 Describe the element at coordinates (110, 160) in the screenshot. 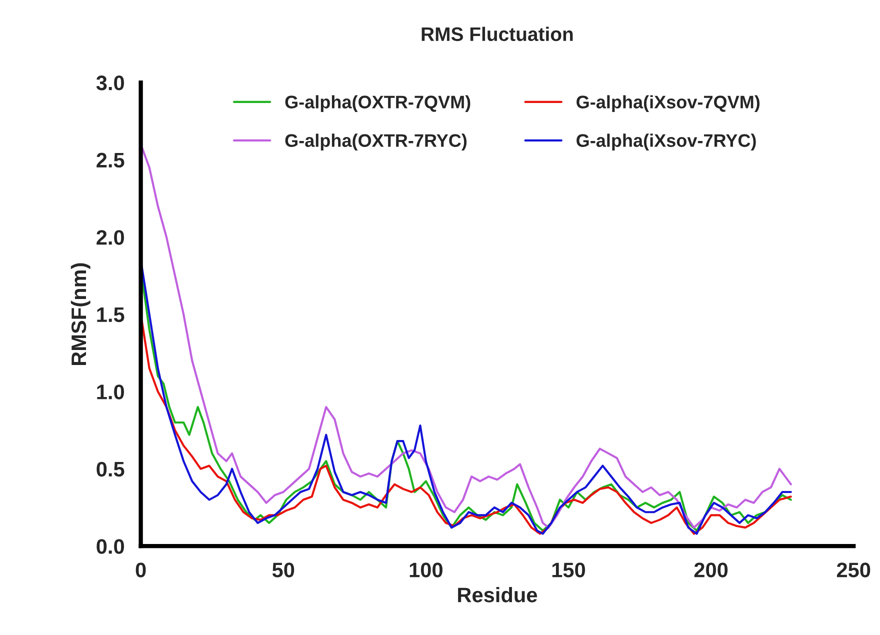

I see `y-tick-label: 2.5` at that location.